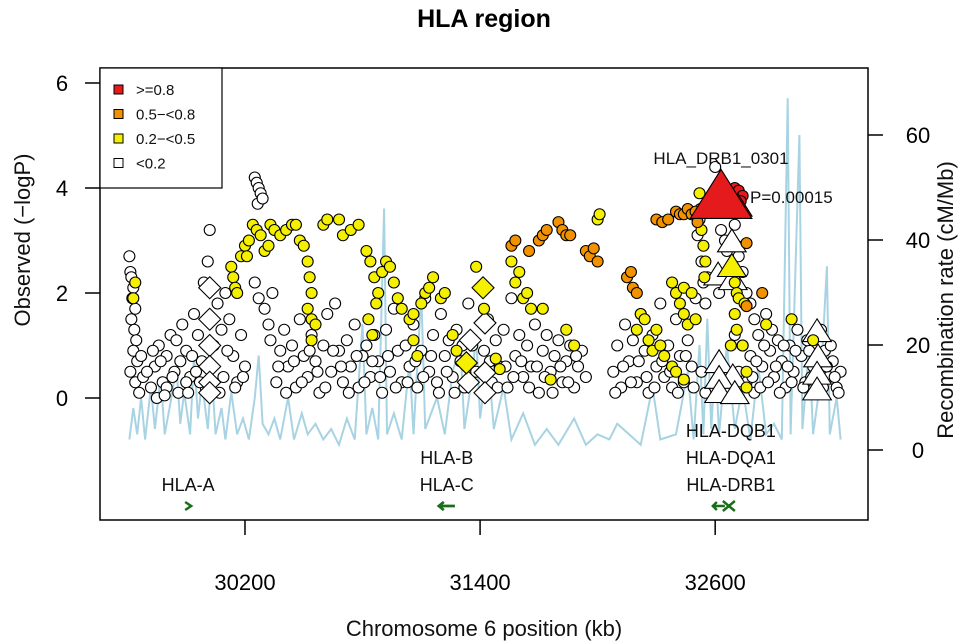 The image size is (975, 644). What do you see at coordinates (151, 164) in the screenshot?
I see `legend-label-white: <0.2` at bounding box center [151, 164].